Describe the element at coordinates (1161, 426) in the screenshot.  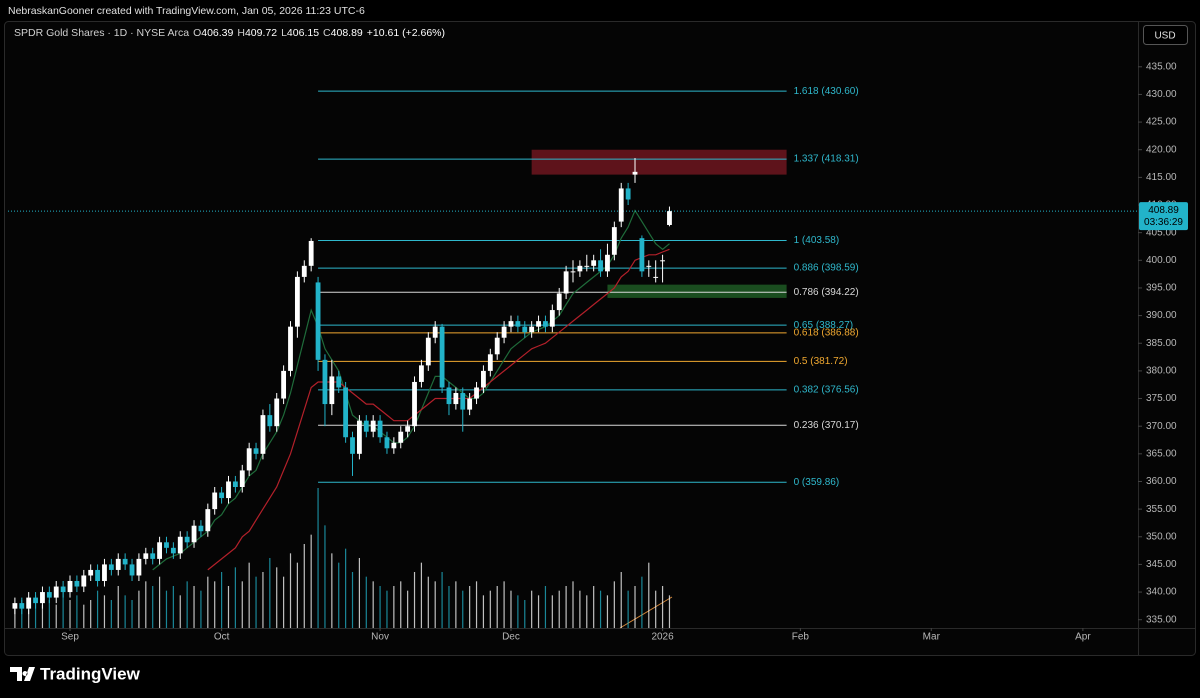
I see `y-tick-label: 370.00` at that location.